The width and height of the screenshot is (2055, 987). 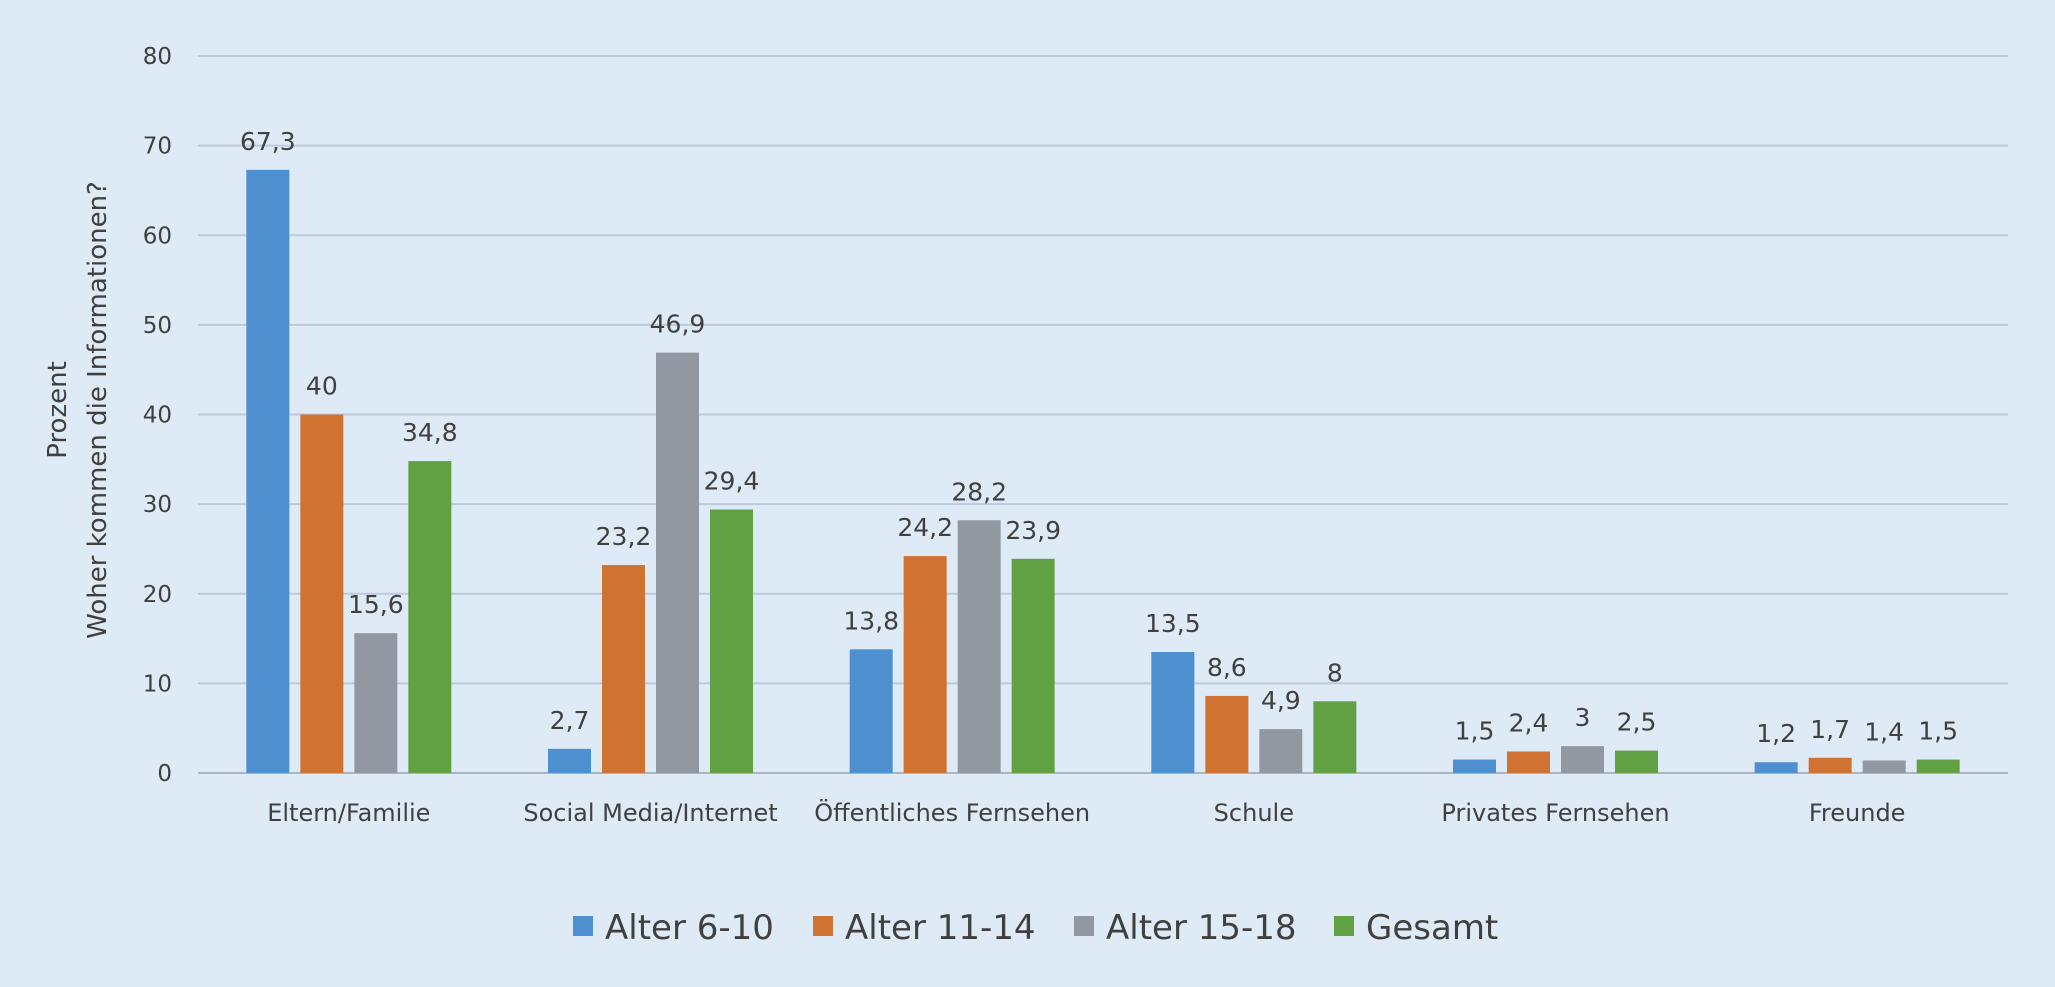 I want to click on data-label: 1,4, so click(x=1884, y=731).